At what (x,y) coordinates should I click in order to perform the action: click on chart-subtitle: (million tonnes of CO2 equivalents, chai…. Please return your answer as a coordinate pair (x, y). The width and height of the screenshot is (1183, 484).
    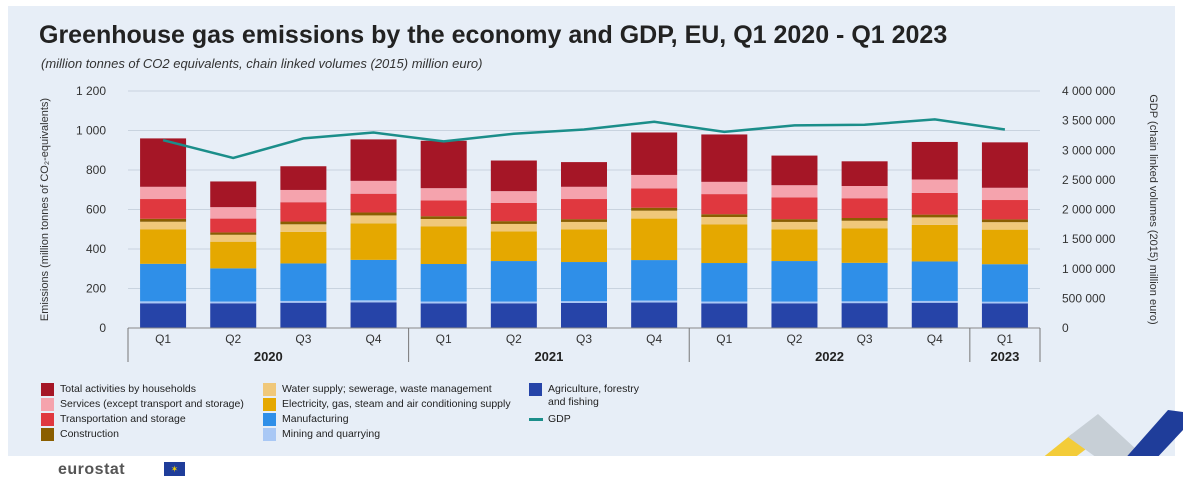
    Looking at the image, I should click on (262, 63).